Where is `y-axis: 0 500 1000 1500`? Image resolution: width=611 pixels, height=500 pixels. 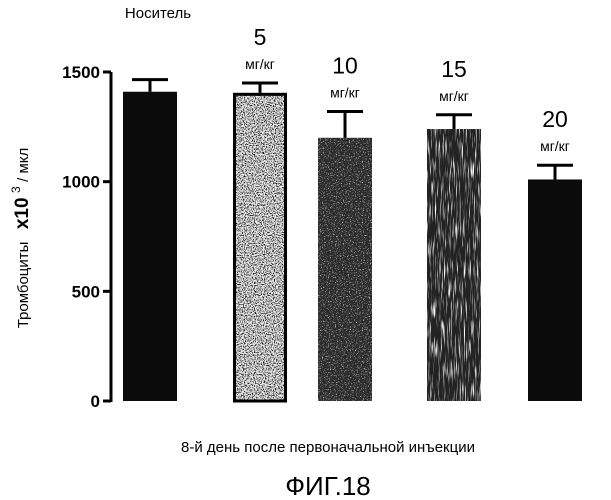
y-axis: 0 500 1000 1500 is located at coordinates (86, 237).